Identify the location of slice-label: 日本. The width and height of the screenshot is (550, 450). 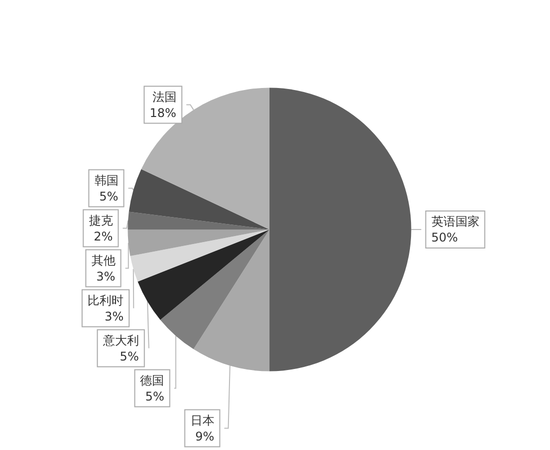
(202, 420).